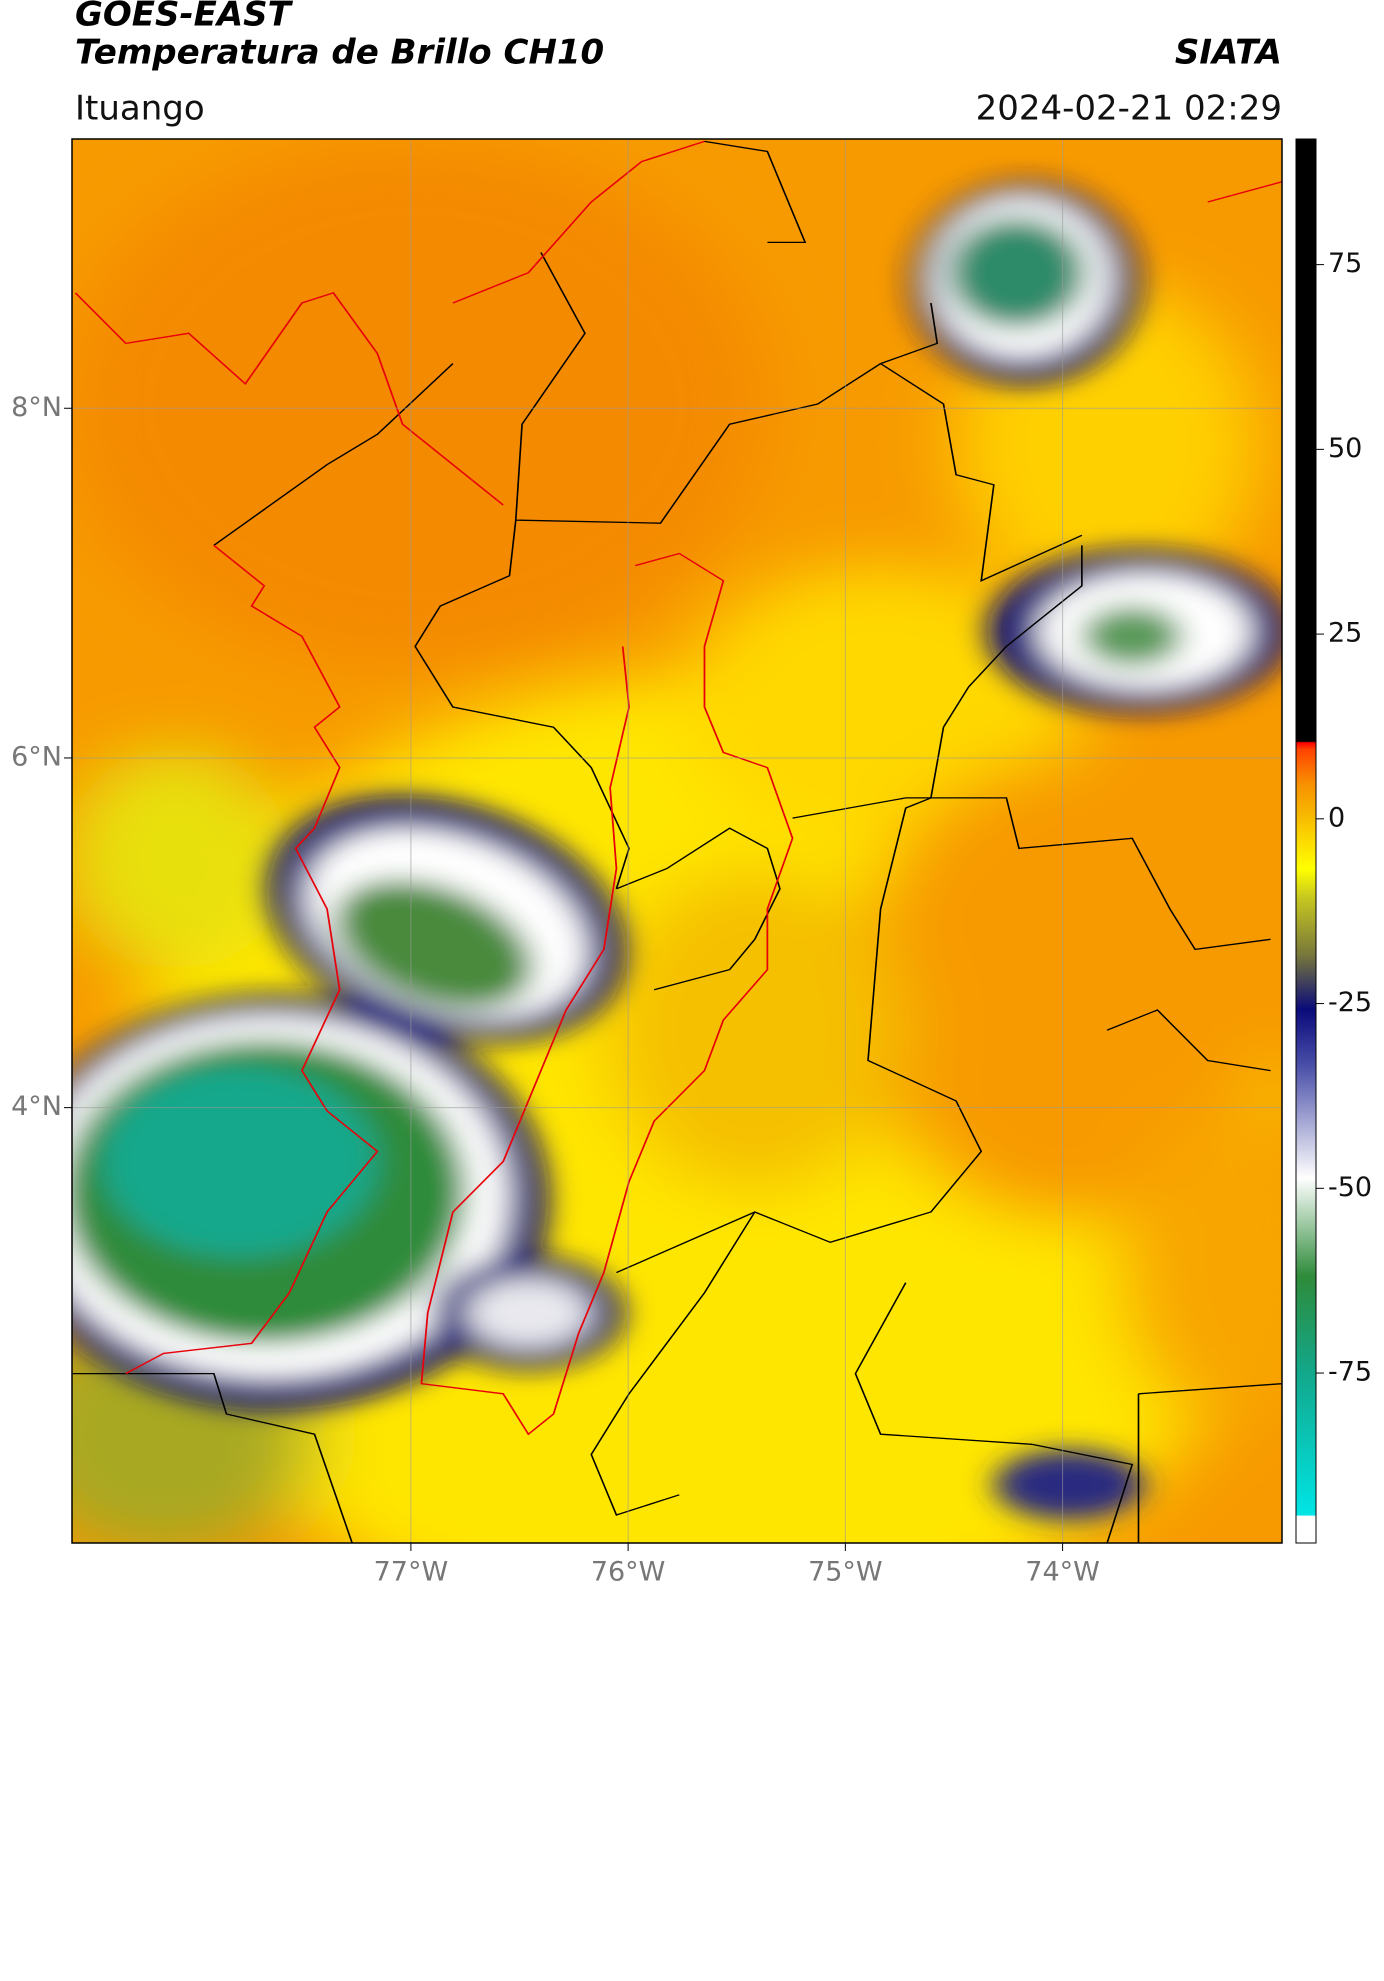 Image resolution: width=1384 pixels, height=1981 pixels. I want to click on lon-tick-label: 77°W, so click(411, 1572).